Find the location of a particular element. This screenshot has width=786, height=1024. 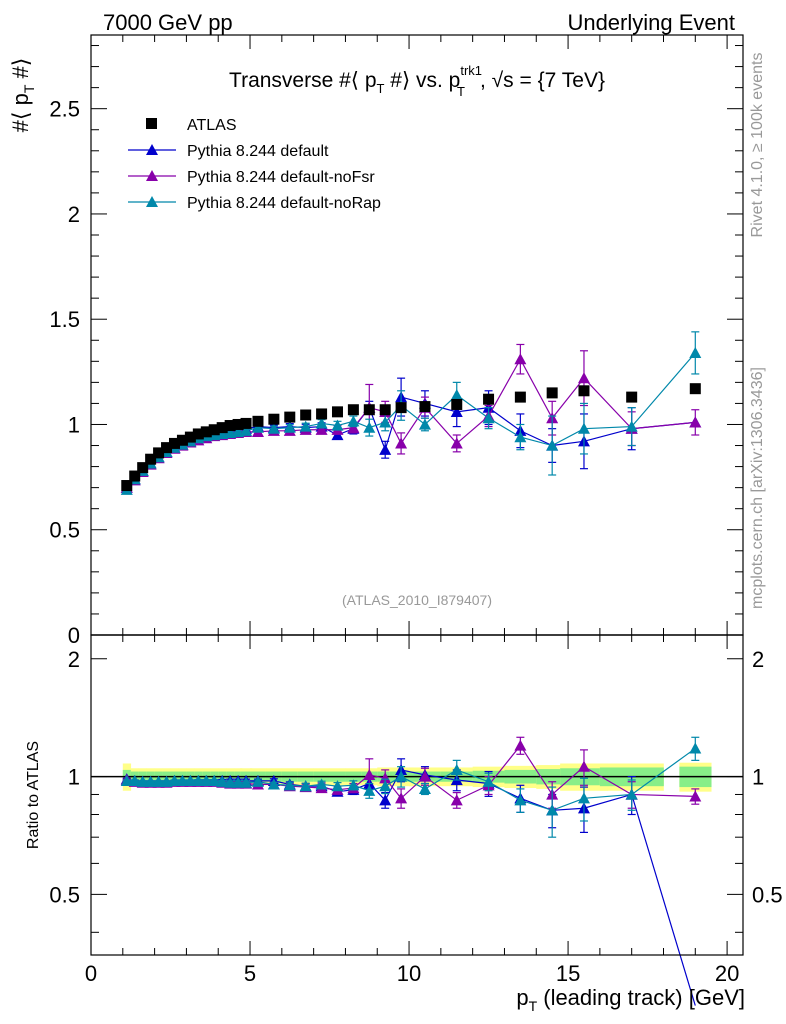

legend-marker-nofsr is located at coordinates (152, 175).